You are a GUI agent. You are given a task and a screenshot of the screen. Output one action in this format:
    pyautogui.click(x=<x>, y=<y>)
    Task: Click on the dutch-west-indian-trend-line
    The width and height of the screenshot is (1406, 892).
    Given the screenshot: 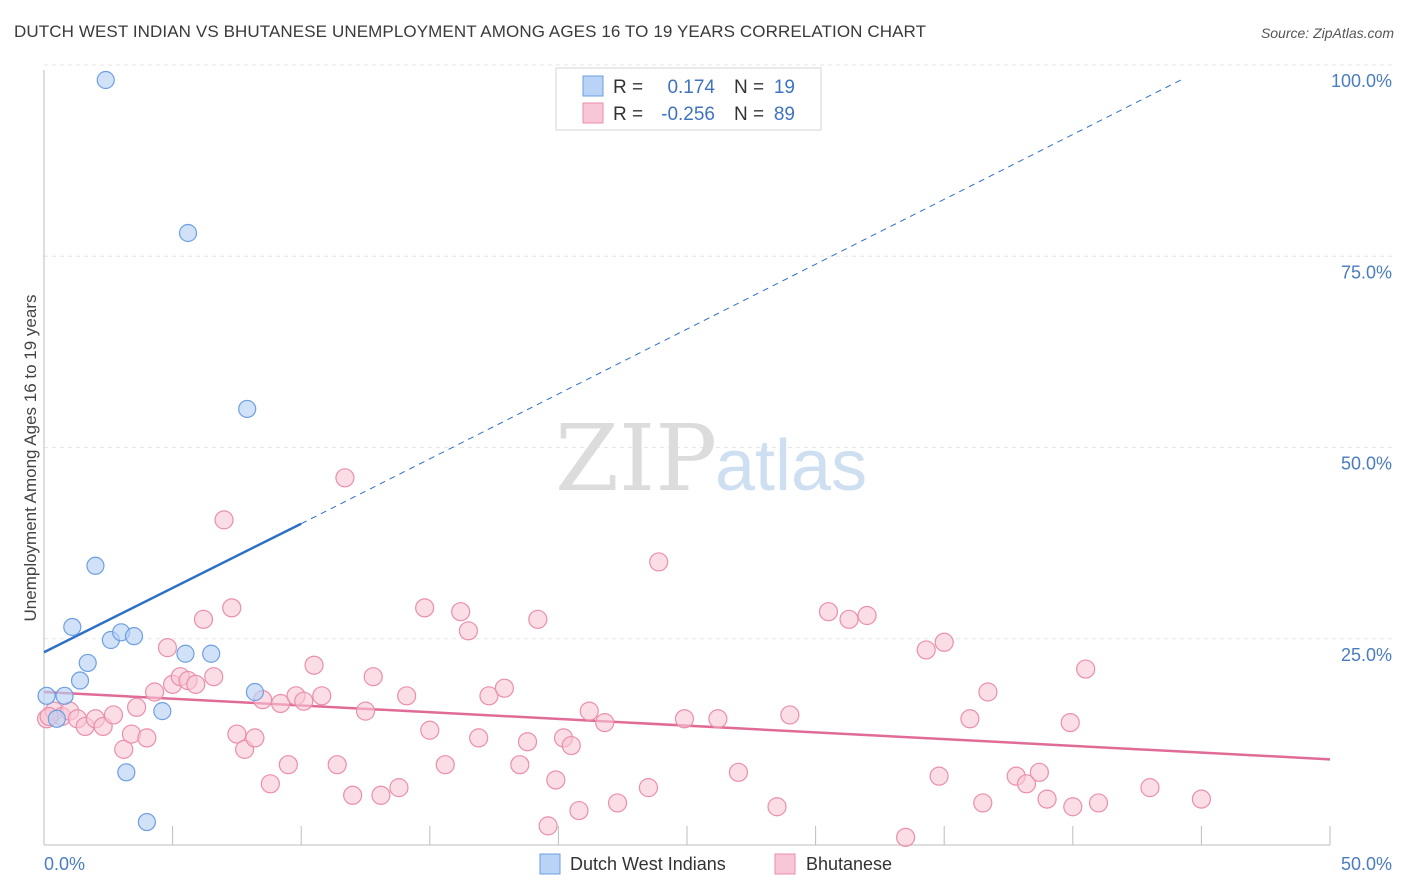 What is the action you would take?
    pyautogui.click(x=172, y=588)
    